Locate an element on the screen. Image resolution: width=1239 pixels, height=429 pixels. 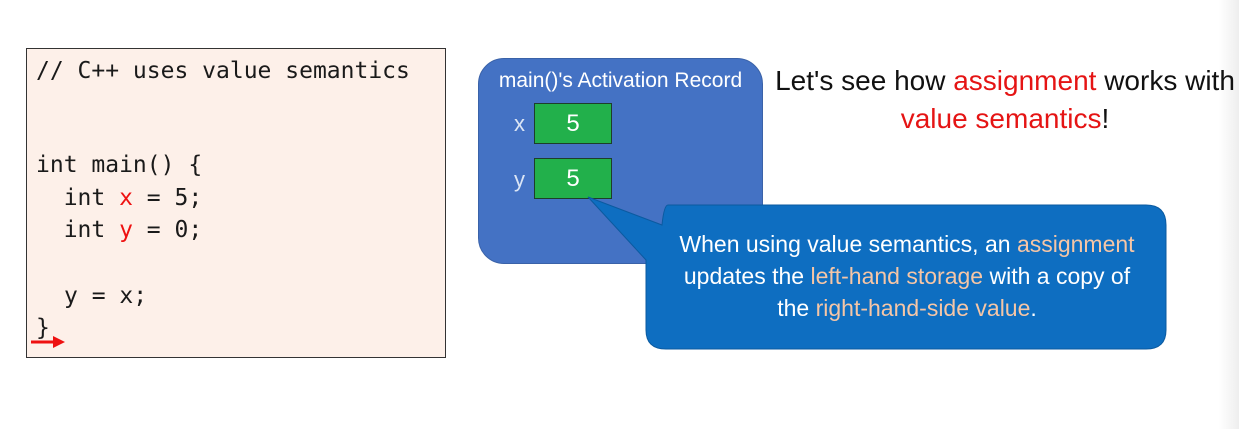
code-y-decl: int y = 0; is located at coordinates (119, 230).